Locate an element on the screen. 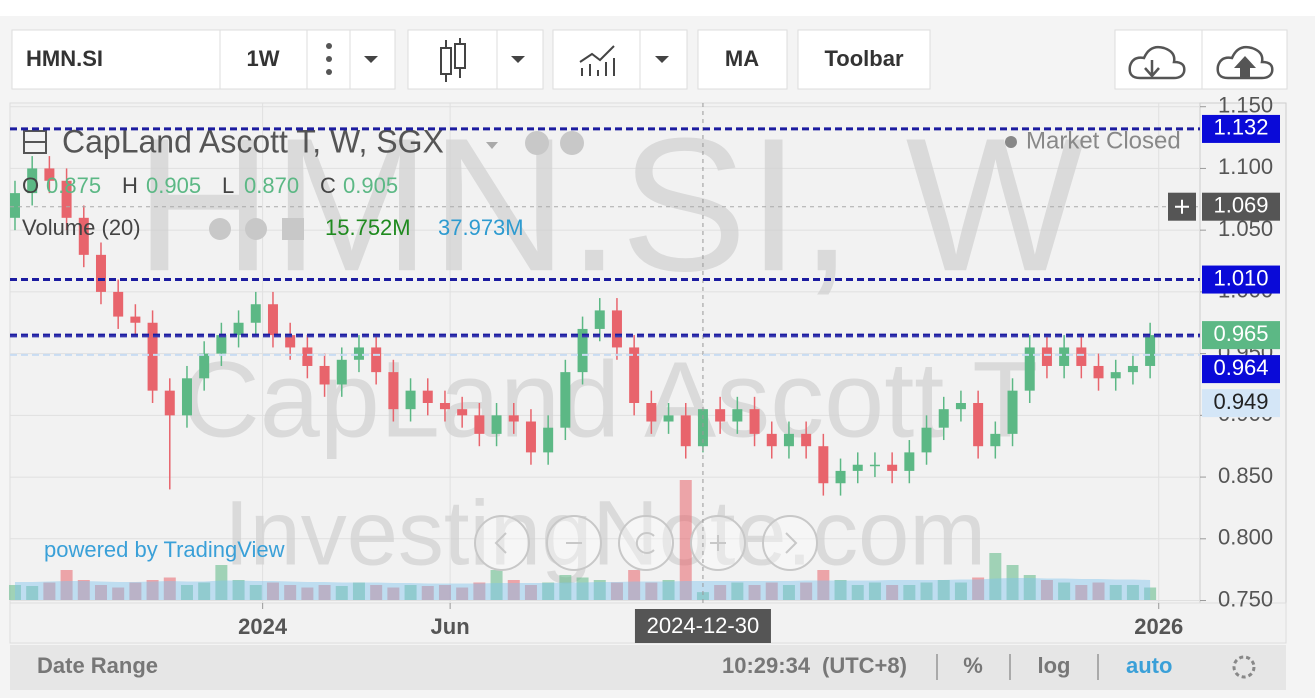  price-label-box is located at coordinates (1241, 403).